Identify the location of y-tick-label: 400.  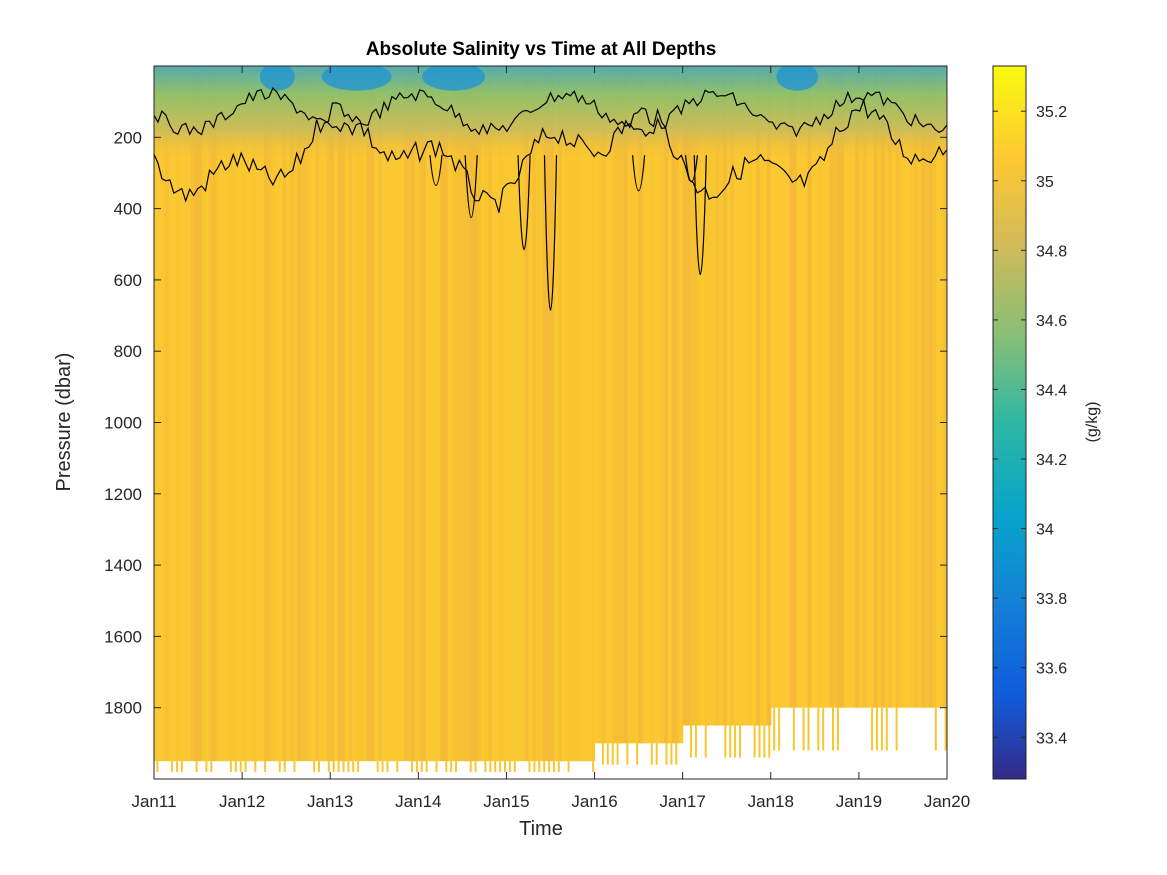
(128, 209).